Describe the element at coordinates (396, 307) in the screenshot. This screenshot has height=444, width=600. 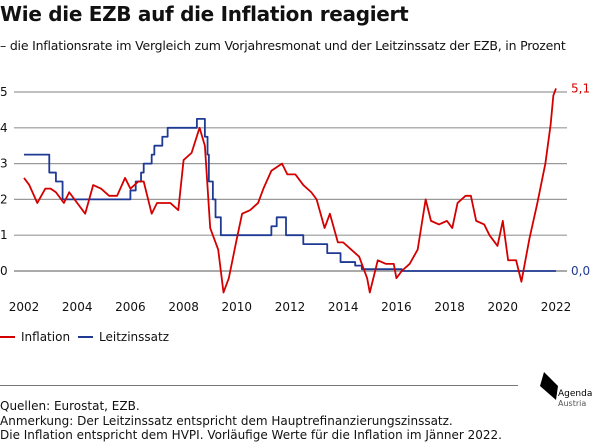
I see `x-tick-label: 2016` at that location.